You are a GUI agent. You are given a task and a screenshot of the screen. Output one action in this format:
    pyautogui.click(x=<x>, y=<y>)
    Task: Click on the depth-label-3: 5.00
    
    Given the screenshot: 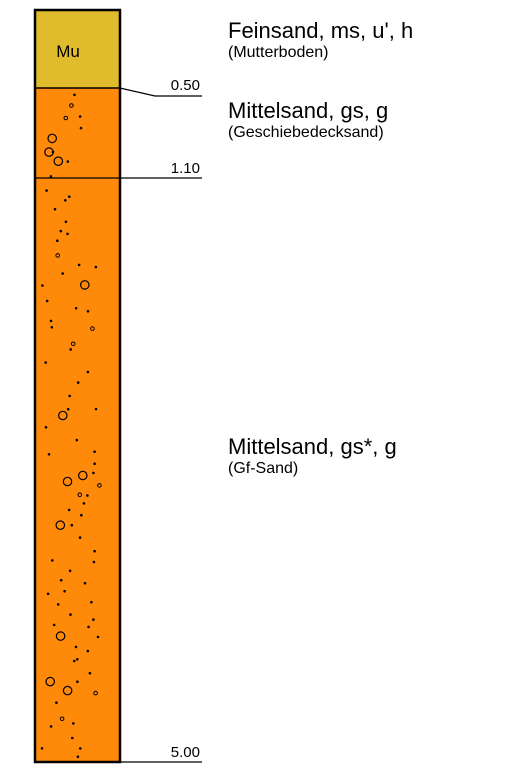 What is the action you would take?
    pyautogui.click(x=185, y=752)
    